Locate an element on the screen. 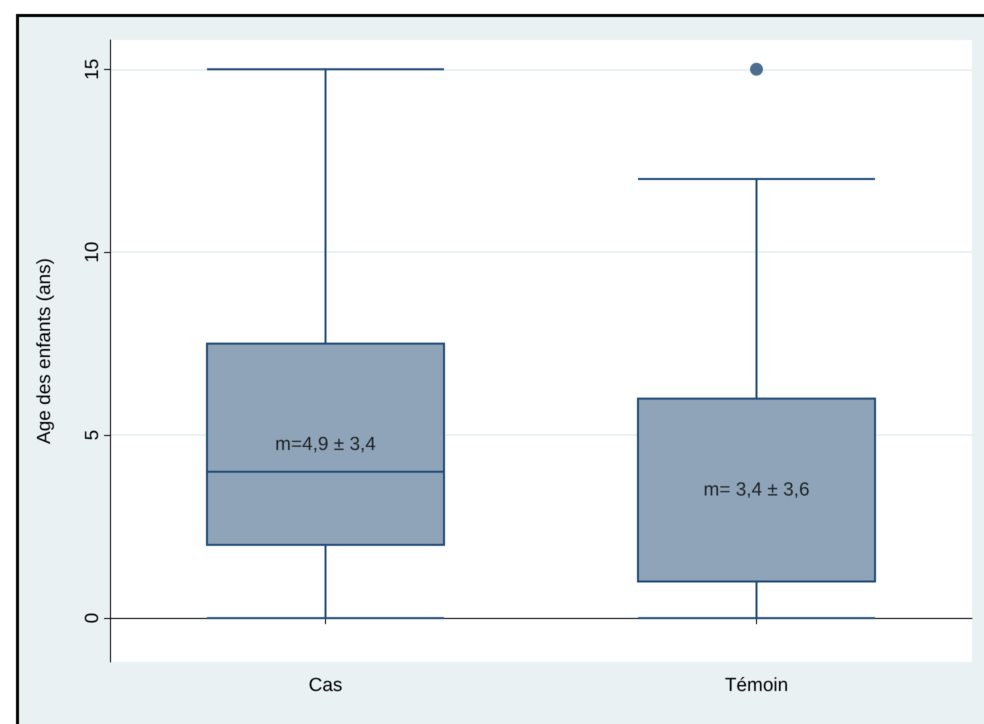  y-tick-label: 15 is located at coordinates (92, 69).